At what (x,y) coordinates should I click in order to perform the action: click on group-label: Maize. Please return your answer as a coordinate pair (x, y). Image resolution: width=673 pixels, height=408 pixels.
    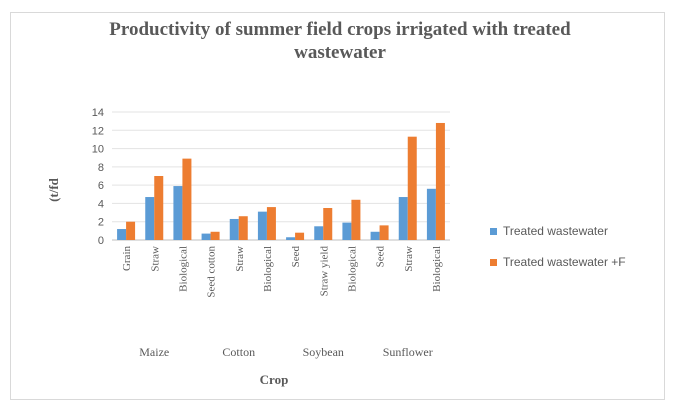
    Looking at the image, I should click on (154, 352).